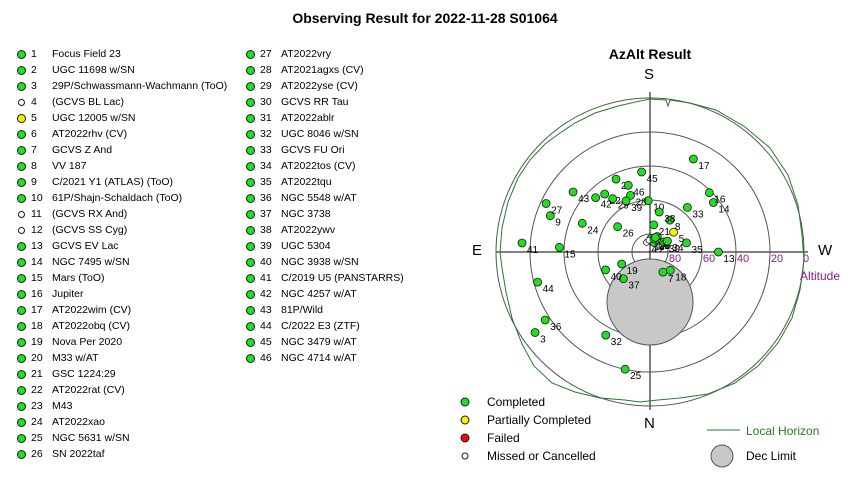 Image resolution: width=850 pixels, height=480 pixels. I want to click on target-name: AT2022vry, so click(306, 54).